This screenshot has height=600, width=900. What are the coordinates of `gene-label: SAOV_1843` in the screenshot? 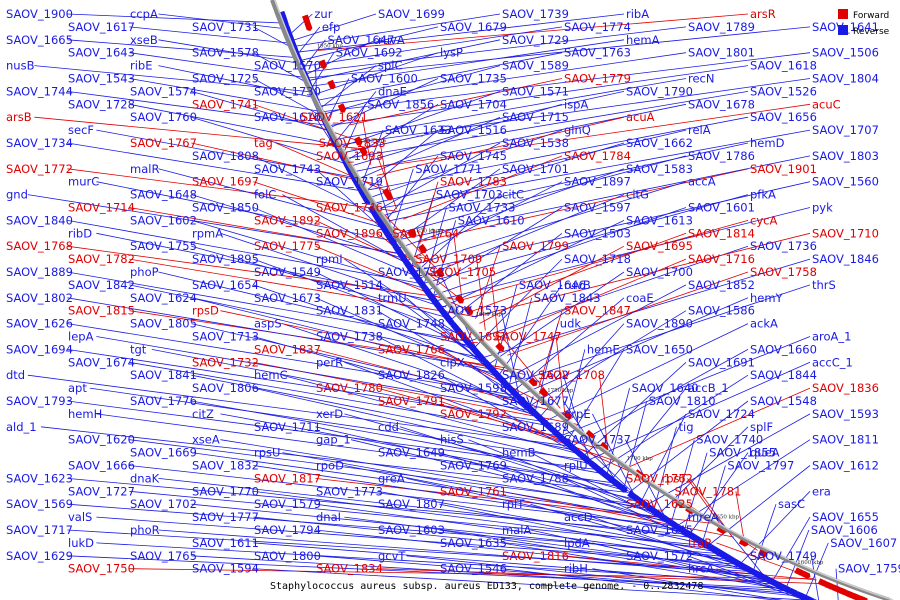 It's located at (567, 298).